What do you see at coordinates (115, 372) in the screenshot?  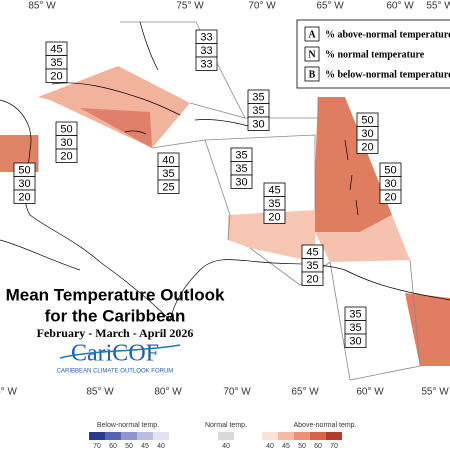 I see `logo-tagline: CARIBBEAN CLIMATE OUTLOOK FORUM` at bounding box center [115, 372].